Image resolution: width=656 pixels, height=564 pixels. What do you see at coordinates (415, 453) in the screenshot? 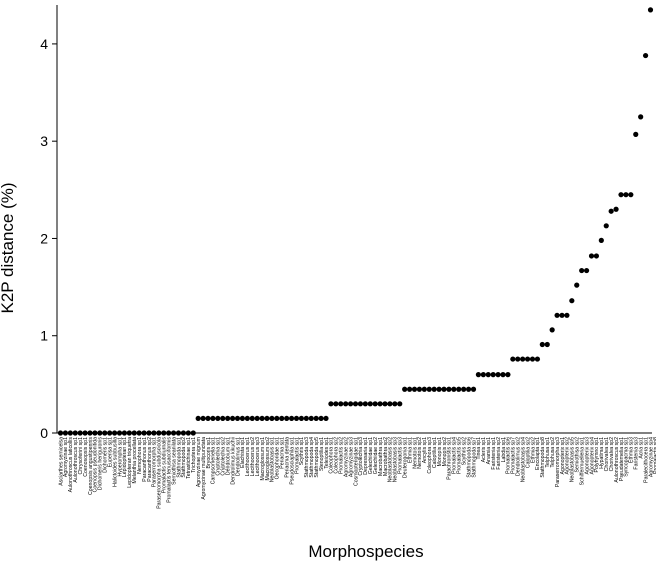
I see `category-label: Nemotois sp1` at bounding box center [415, 453].